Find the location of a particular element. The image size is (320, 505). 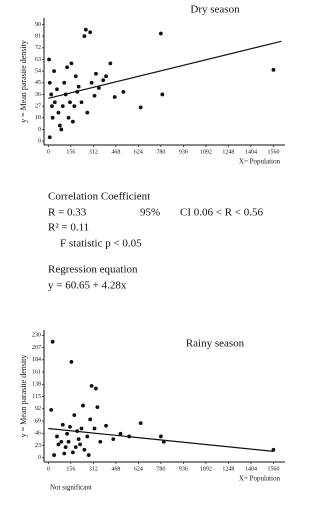

y-tick-label: 230 is located at coordinates (36, 336).